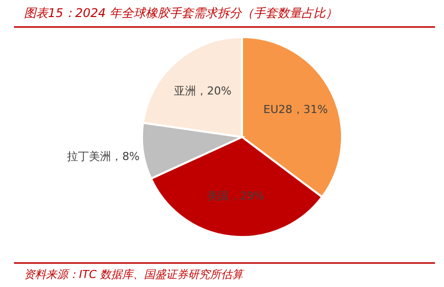  I want to click on chart-title: 图表15：2024 年全球橡胶手套需求拆分（手套数量占比）, so click(181, 13).